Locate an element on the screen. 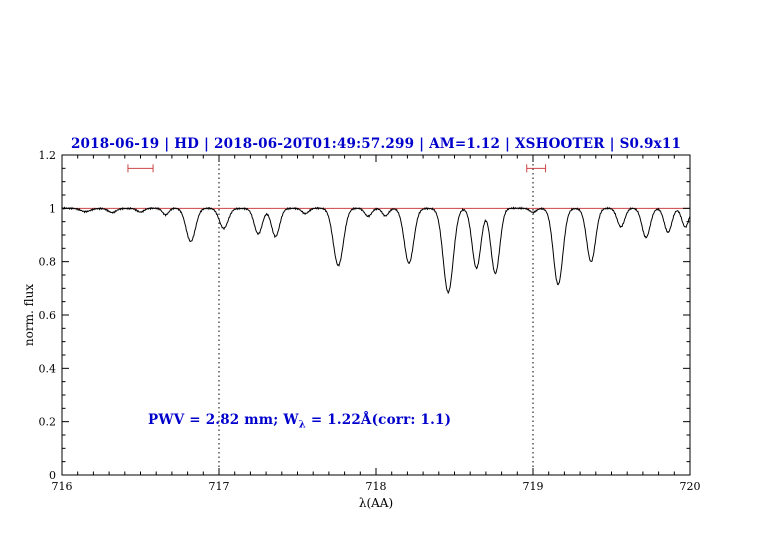 The height and width of the screenshot is (542, 782). x-axis-label: λ(AA) is located at coordinates (376, 503).